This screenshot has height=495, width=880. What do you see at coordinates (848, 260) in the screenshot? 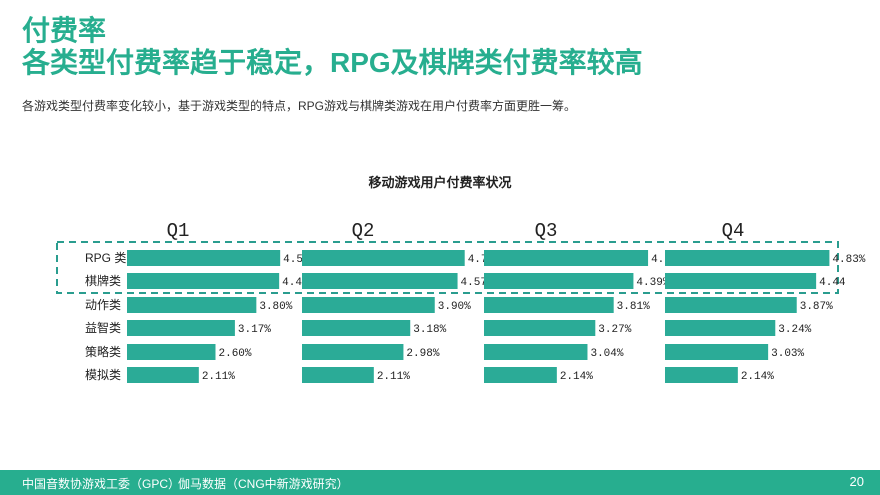
I see `data-label: 4.83%` at bounding box center [848, 260].